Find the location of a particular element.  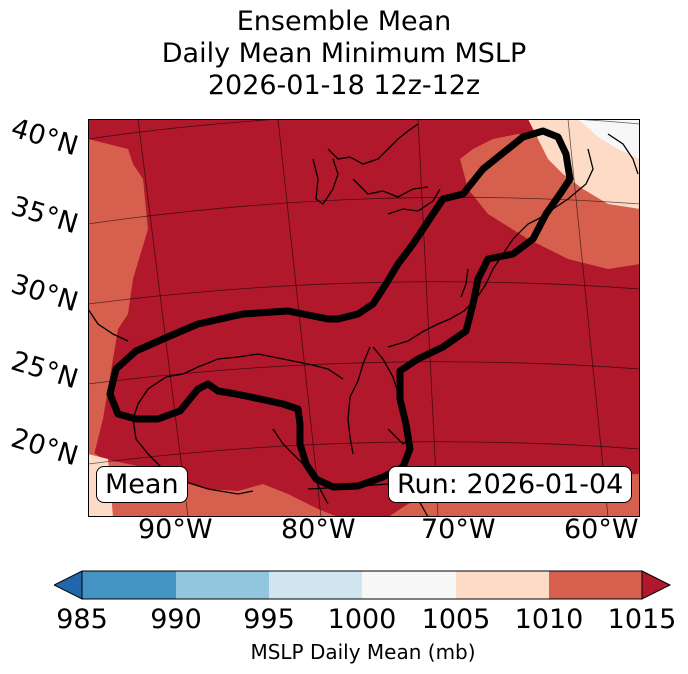

lon-label-70: 70°W is located at coordinates (458, 529).